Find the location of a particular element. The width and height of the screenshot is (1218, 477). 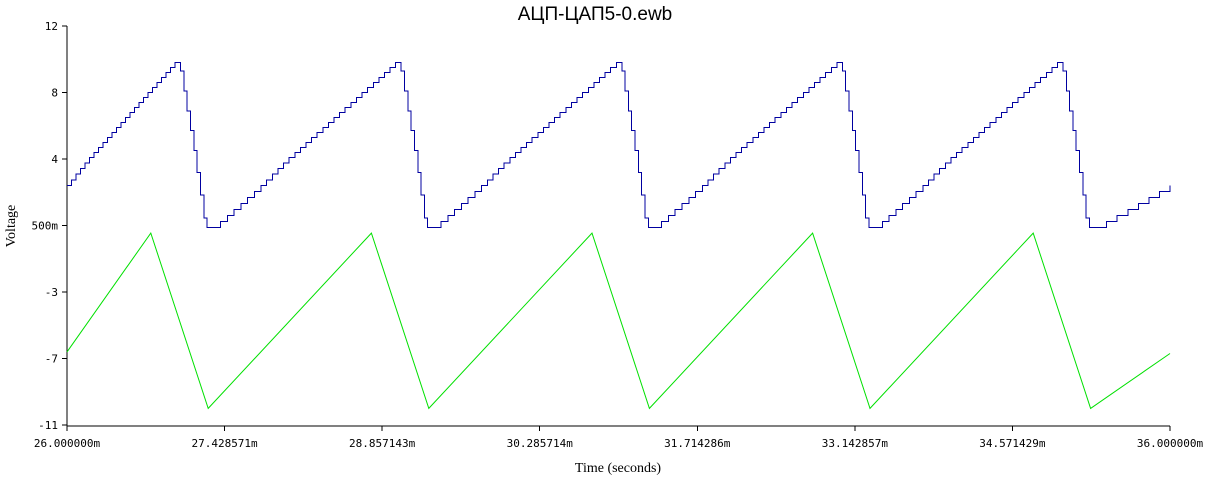

y-ticks: 12 8 4 500m -3 -7 -11 is located at coordinates (49, 226).